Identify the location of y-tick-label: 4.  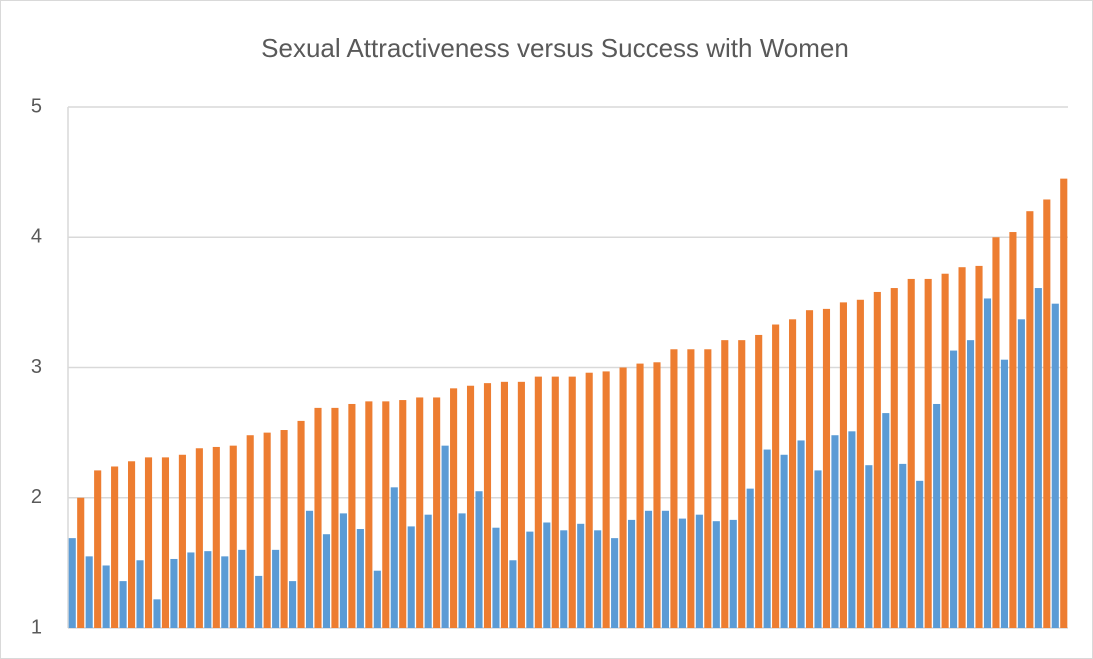
(36, 237).